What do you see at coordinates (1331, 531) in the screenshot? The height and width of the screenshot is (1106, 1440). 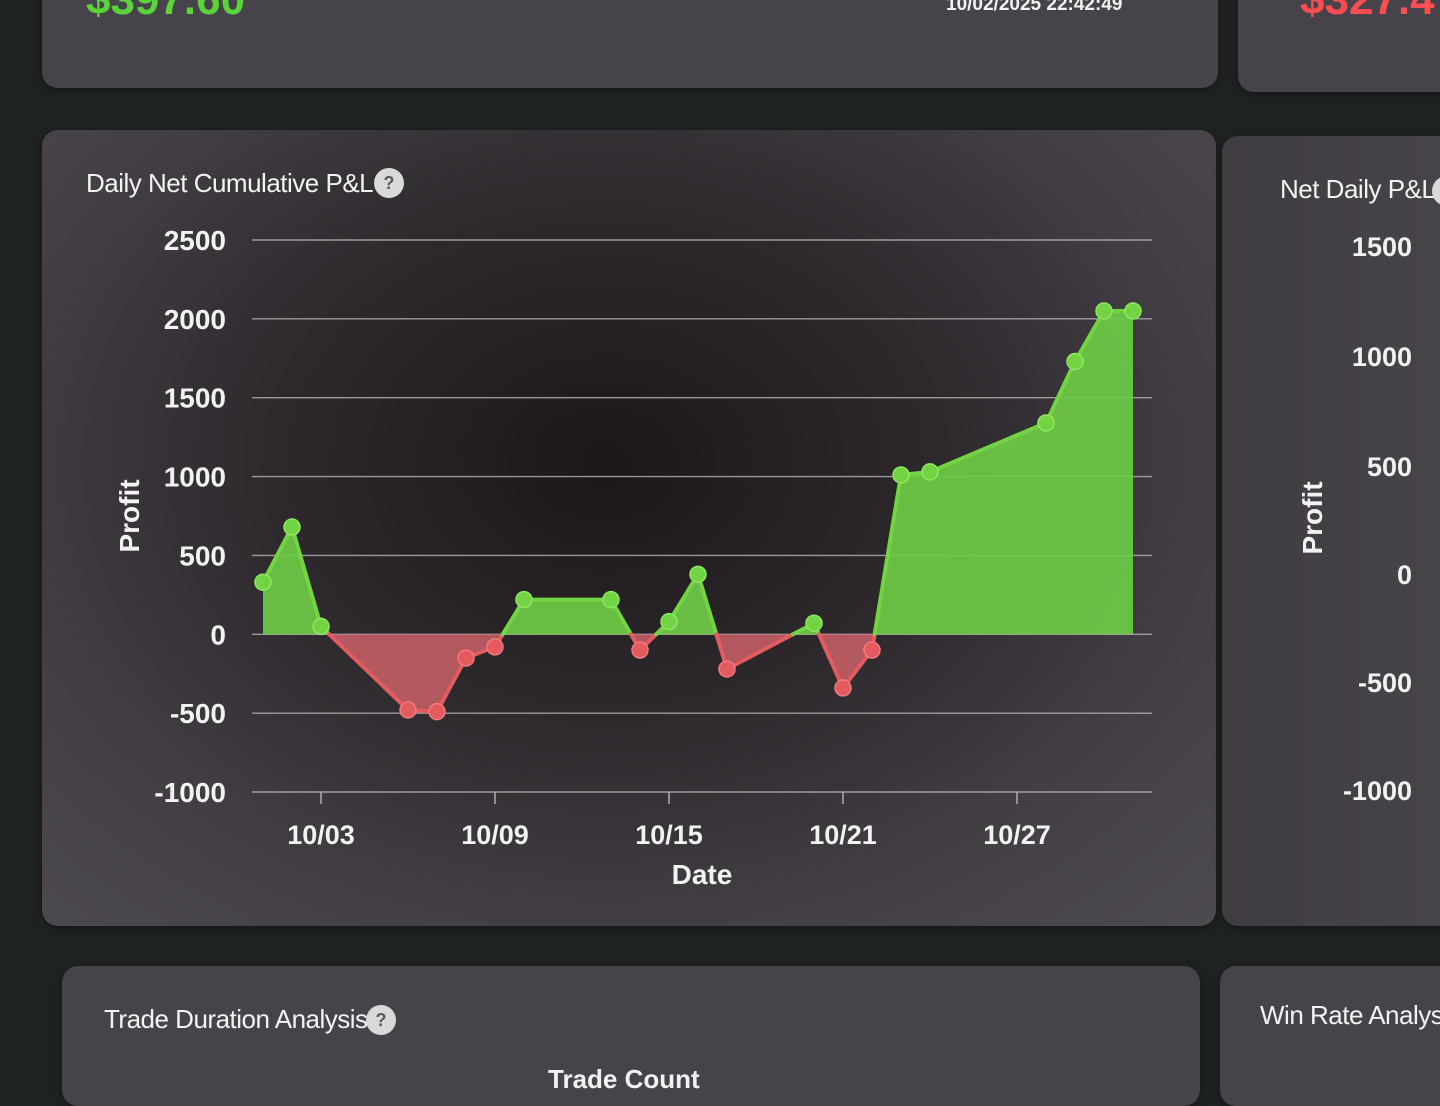 I see `net-daily-pnl-card` at bounding box center [1331, 531].